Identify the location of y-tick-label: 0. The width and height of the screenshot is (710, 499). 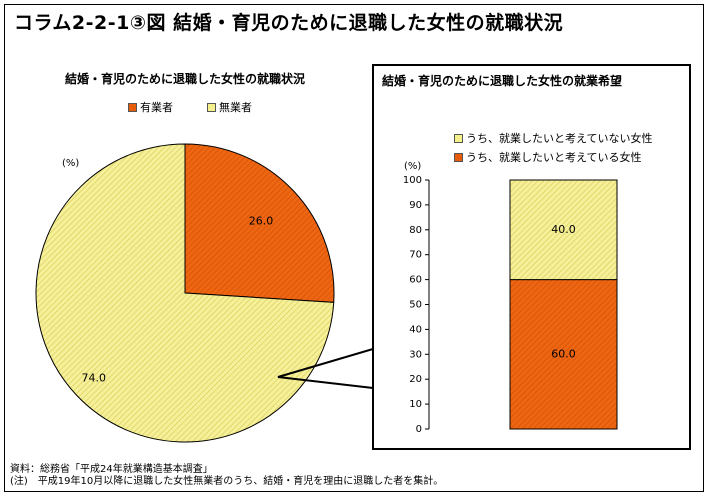
(419, 429).